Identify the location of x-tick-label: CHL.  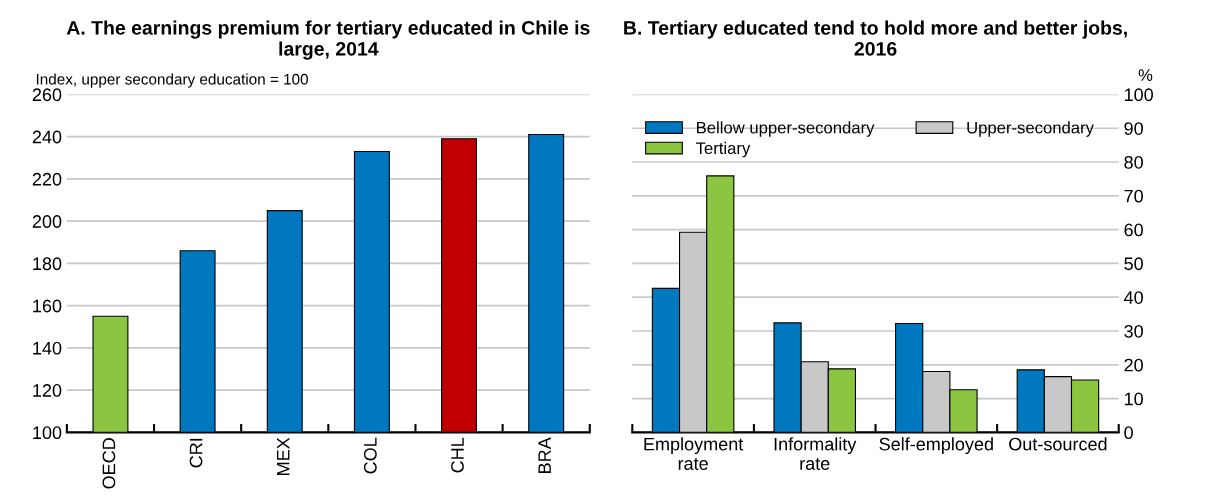
(457, 455).